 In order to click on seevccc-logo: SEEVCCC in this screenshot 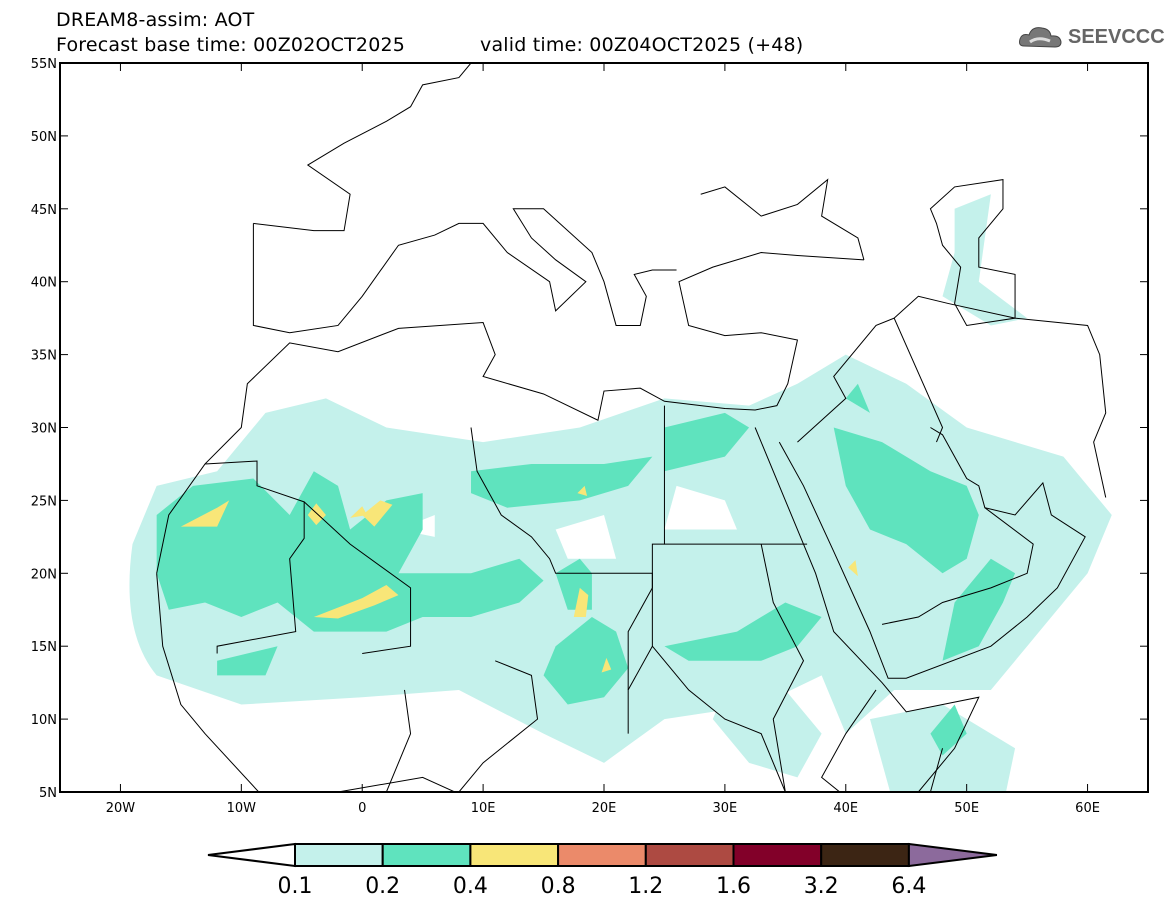, I will do `click(1091, 37)`.